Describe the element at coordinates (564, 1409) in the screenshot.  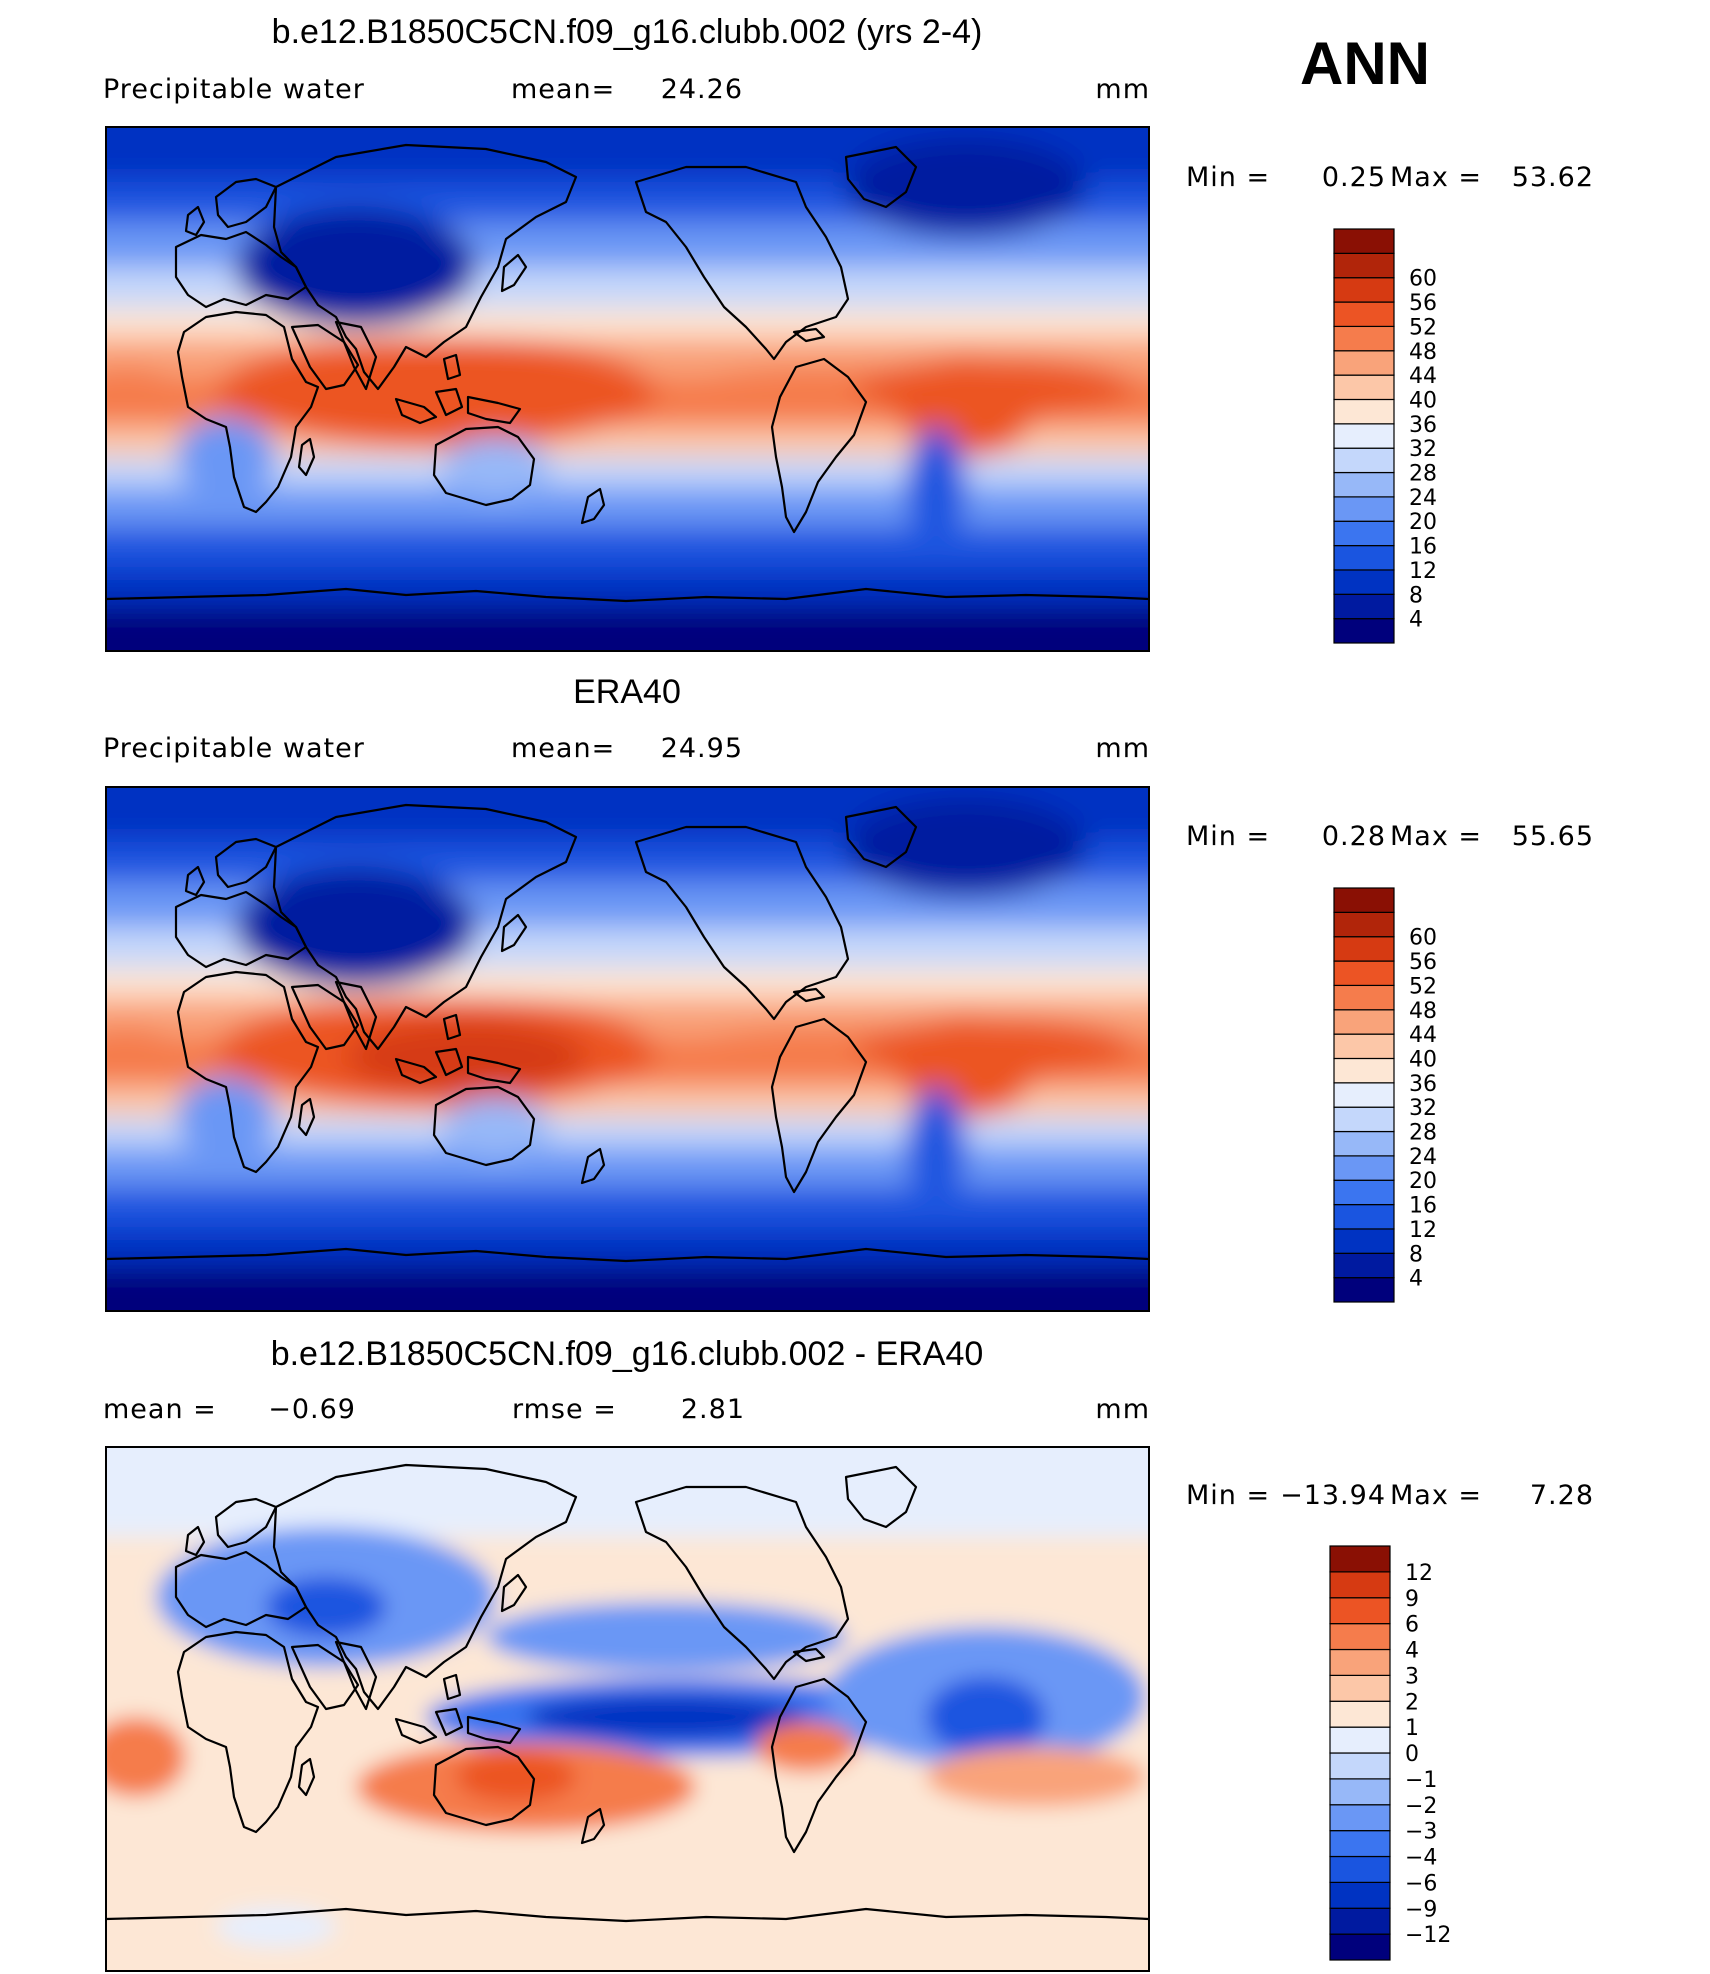
I see `rmse-label: rmse =` at that location.